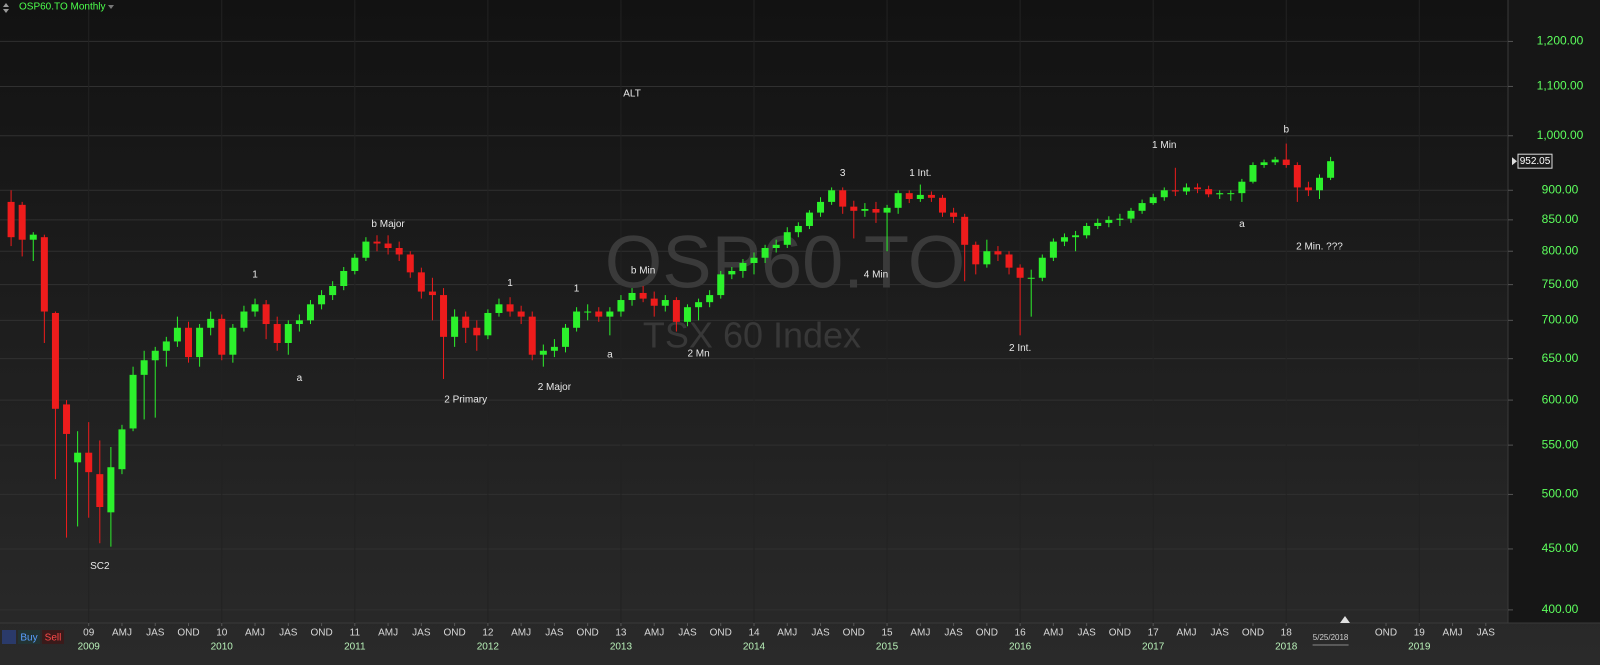  I want to click on wave-annotation: 2 Min. ???, so click(1319, 246).